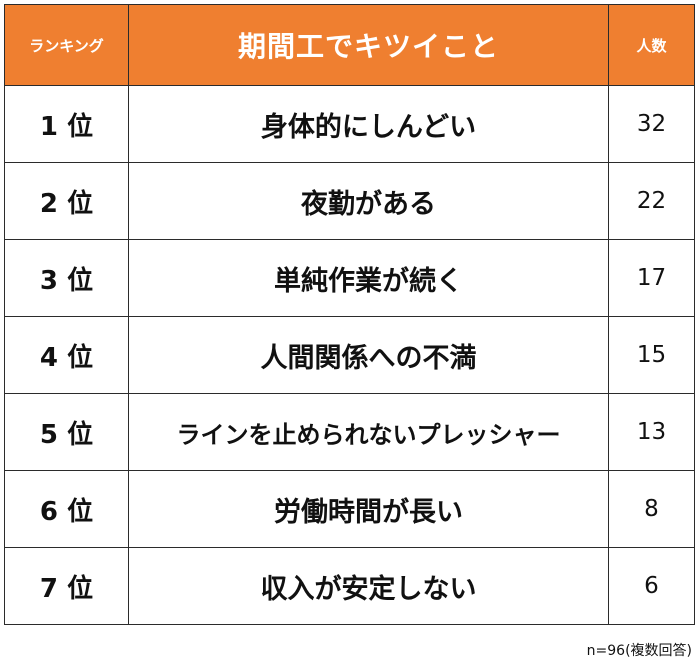 The height and width of the screenshot is (668, 700). What do you see at coordinates (368, 432) in the screenshot?
I see `item-cell: ラインを止められないプレッシャー` at bounding box center [368, 432].